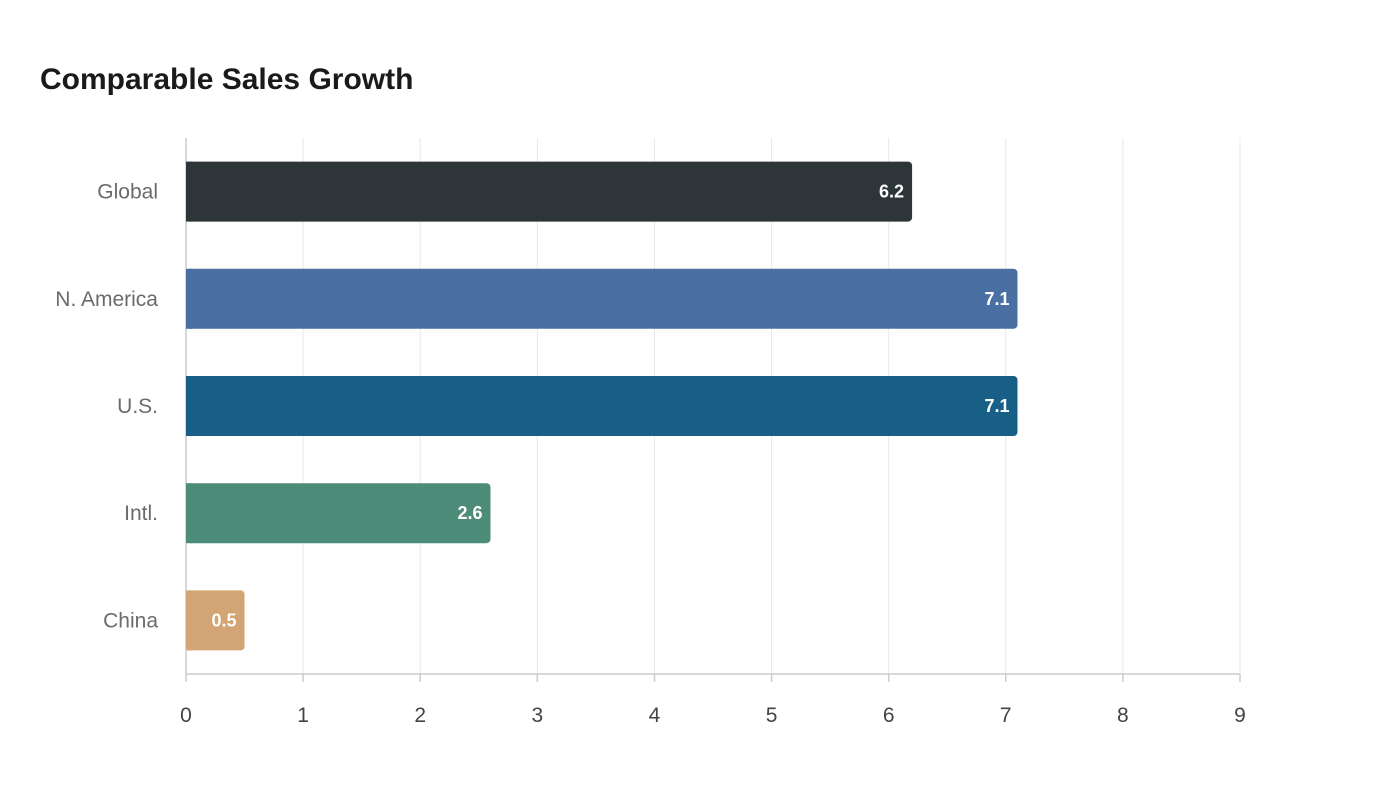  What do you see at coordinates (1123, 715) in the screenshot?
I see `x-tick-label: 8` at bounding box center [1123, 715].